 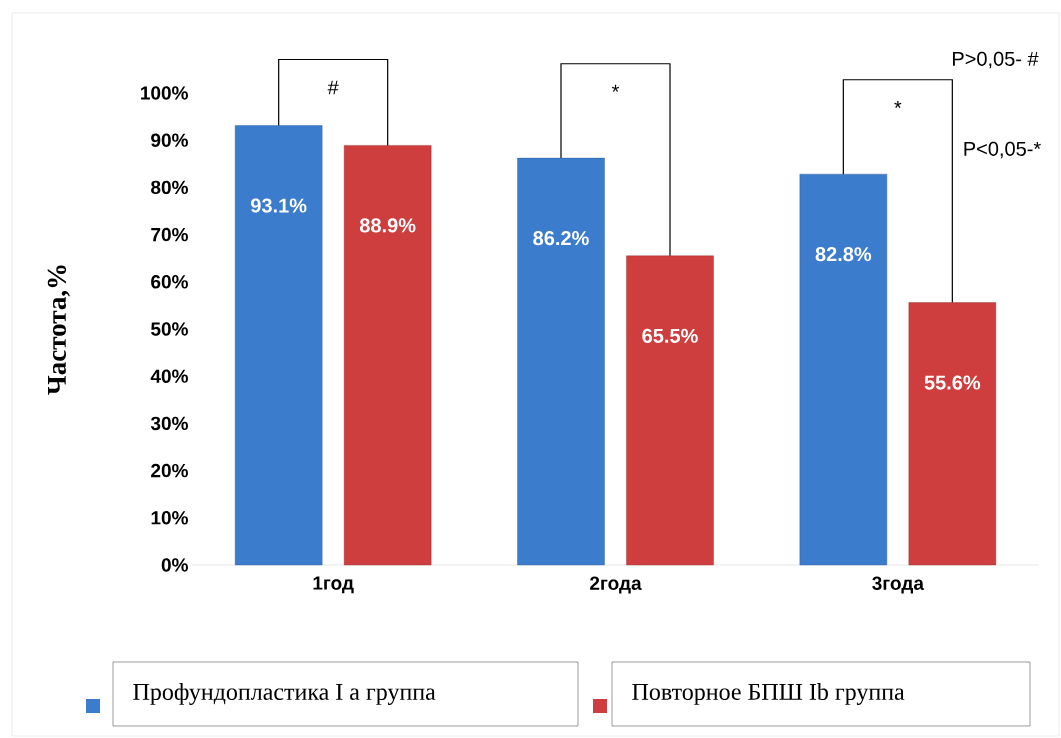 What do you see at coordinates (164, 93) in the screenshot?
I see `y-tick-label: 100%` at bounding box center [164, 93].